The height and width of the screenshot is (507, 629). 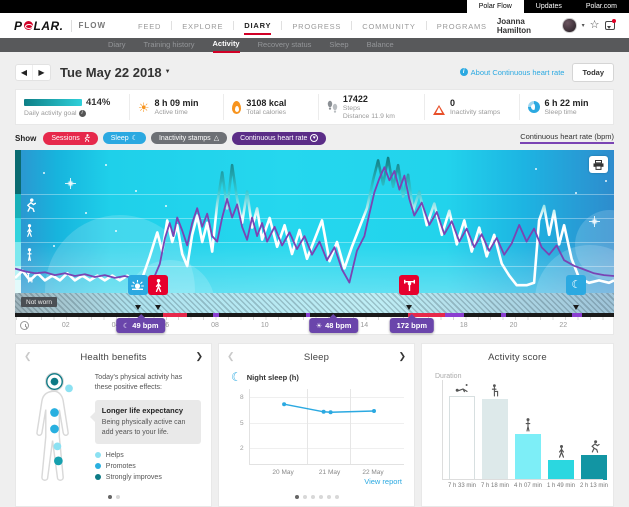 I want to click on subnav-recovery-status: Recovery status, so click(x=284, y=44).